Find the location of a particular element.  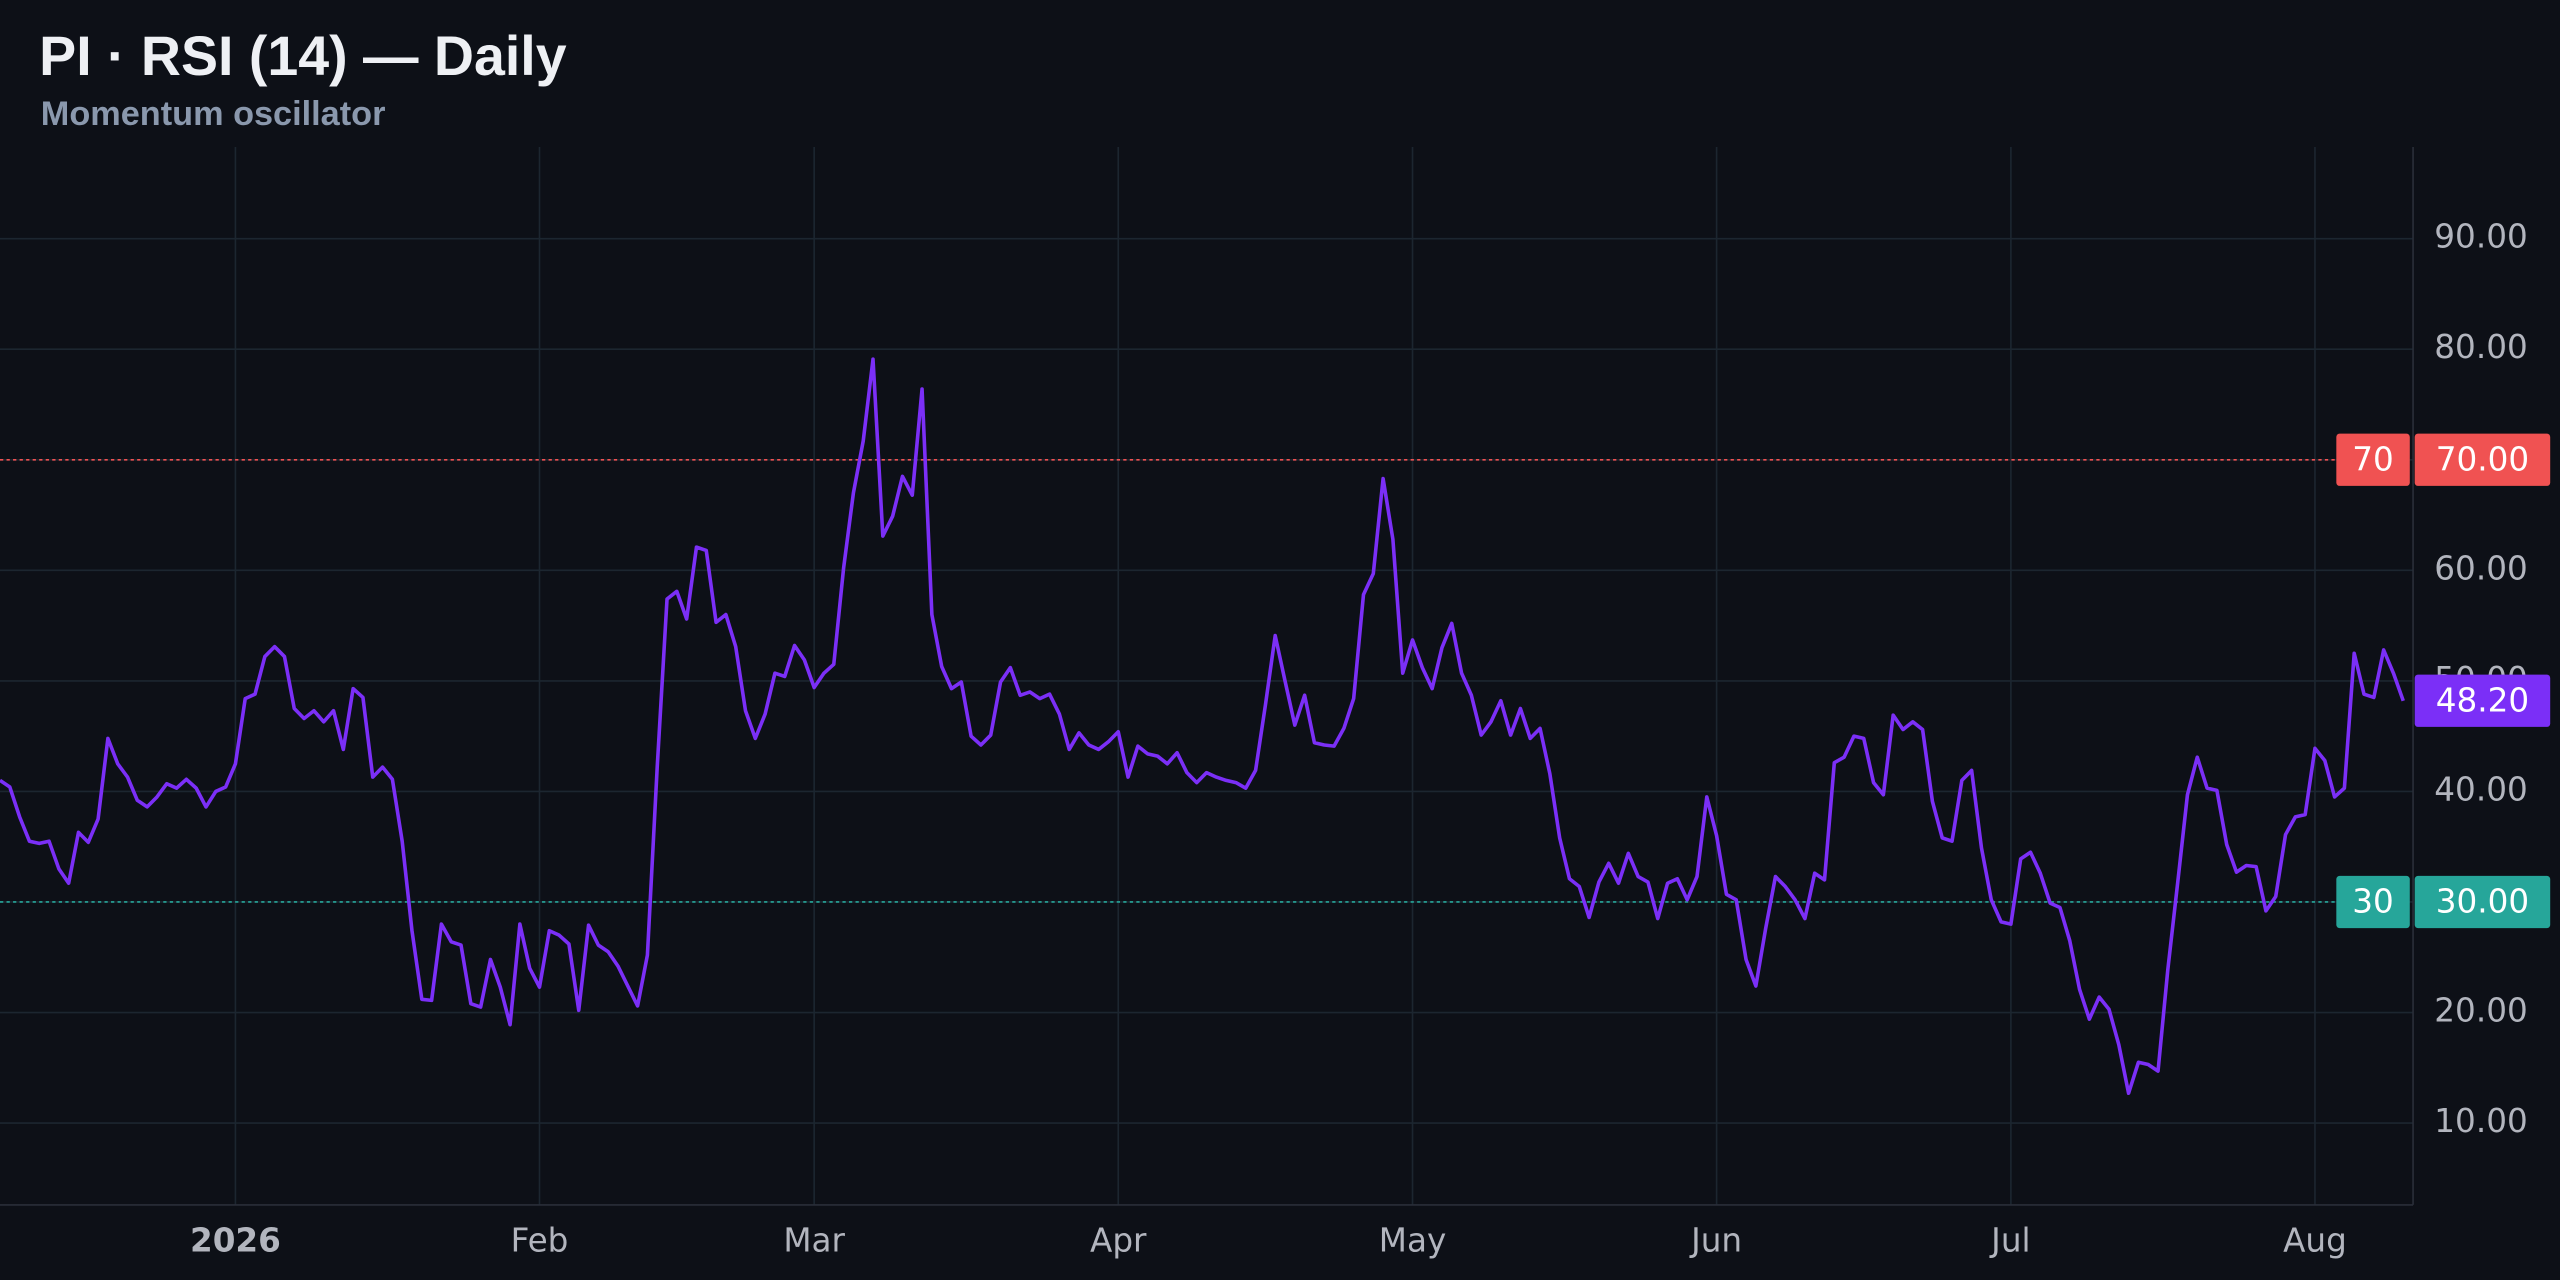

last-value-label: 48.20 is located at coordinates (2482, 700).